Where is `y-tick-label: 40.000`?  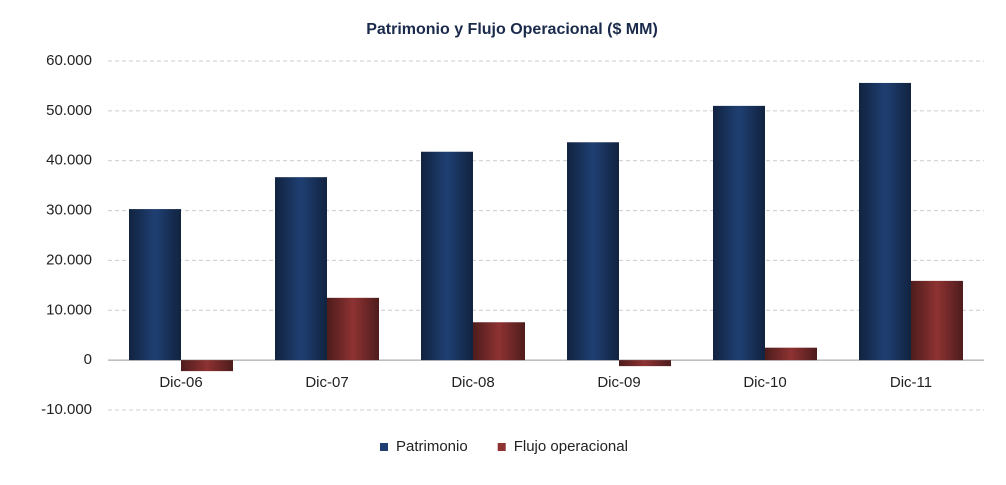 y-tick-label: 40.000 is located at coordinates (69, 160).